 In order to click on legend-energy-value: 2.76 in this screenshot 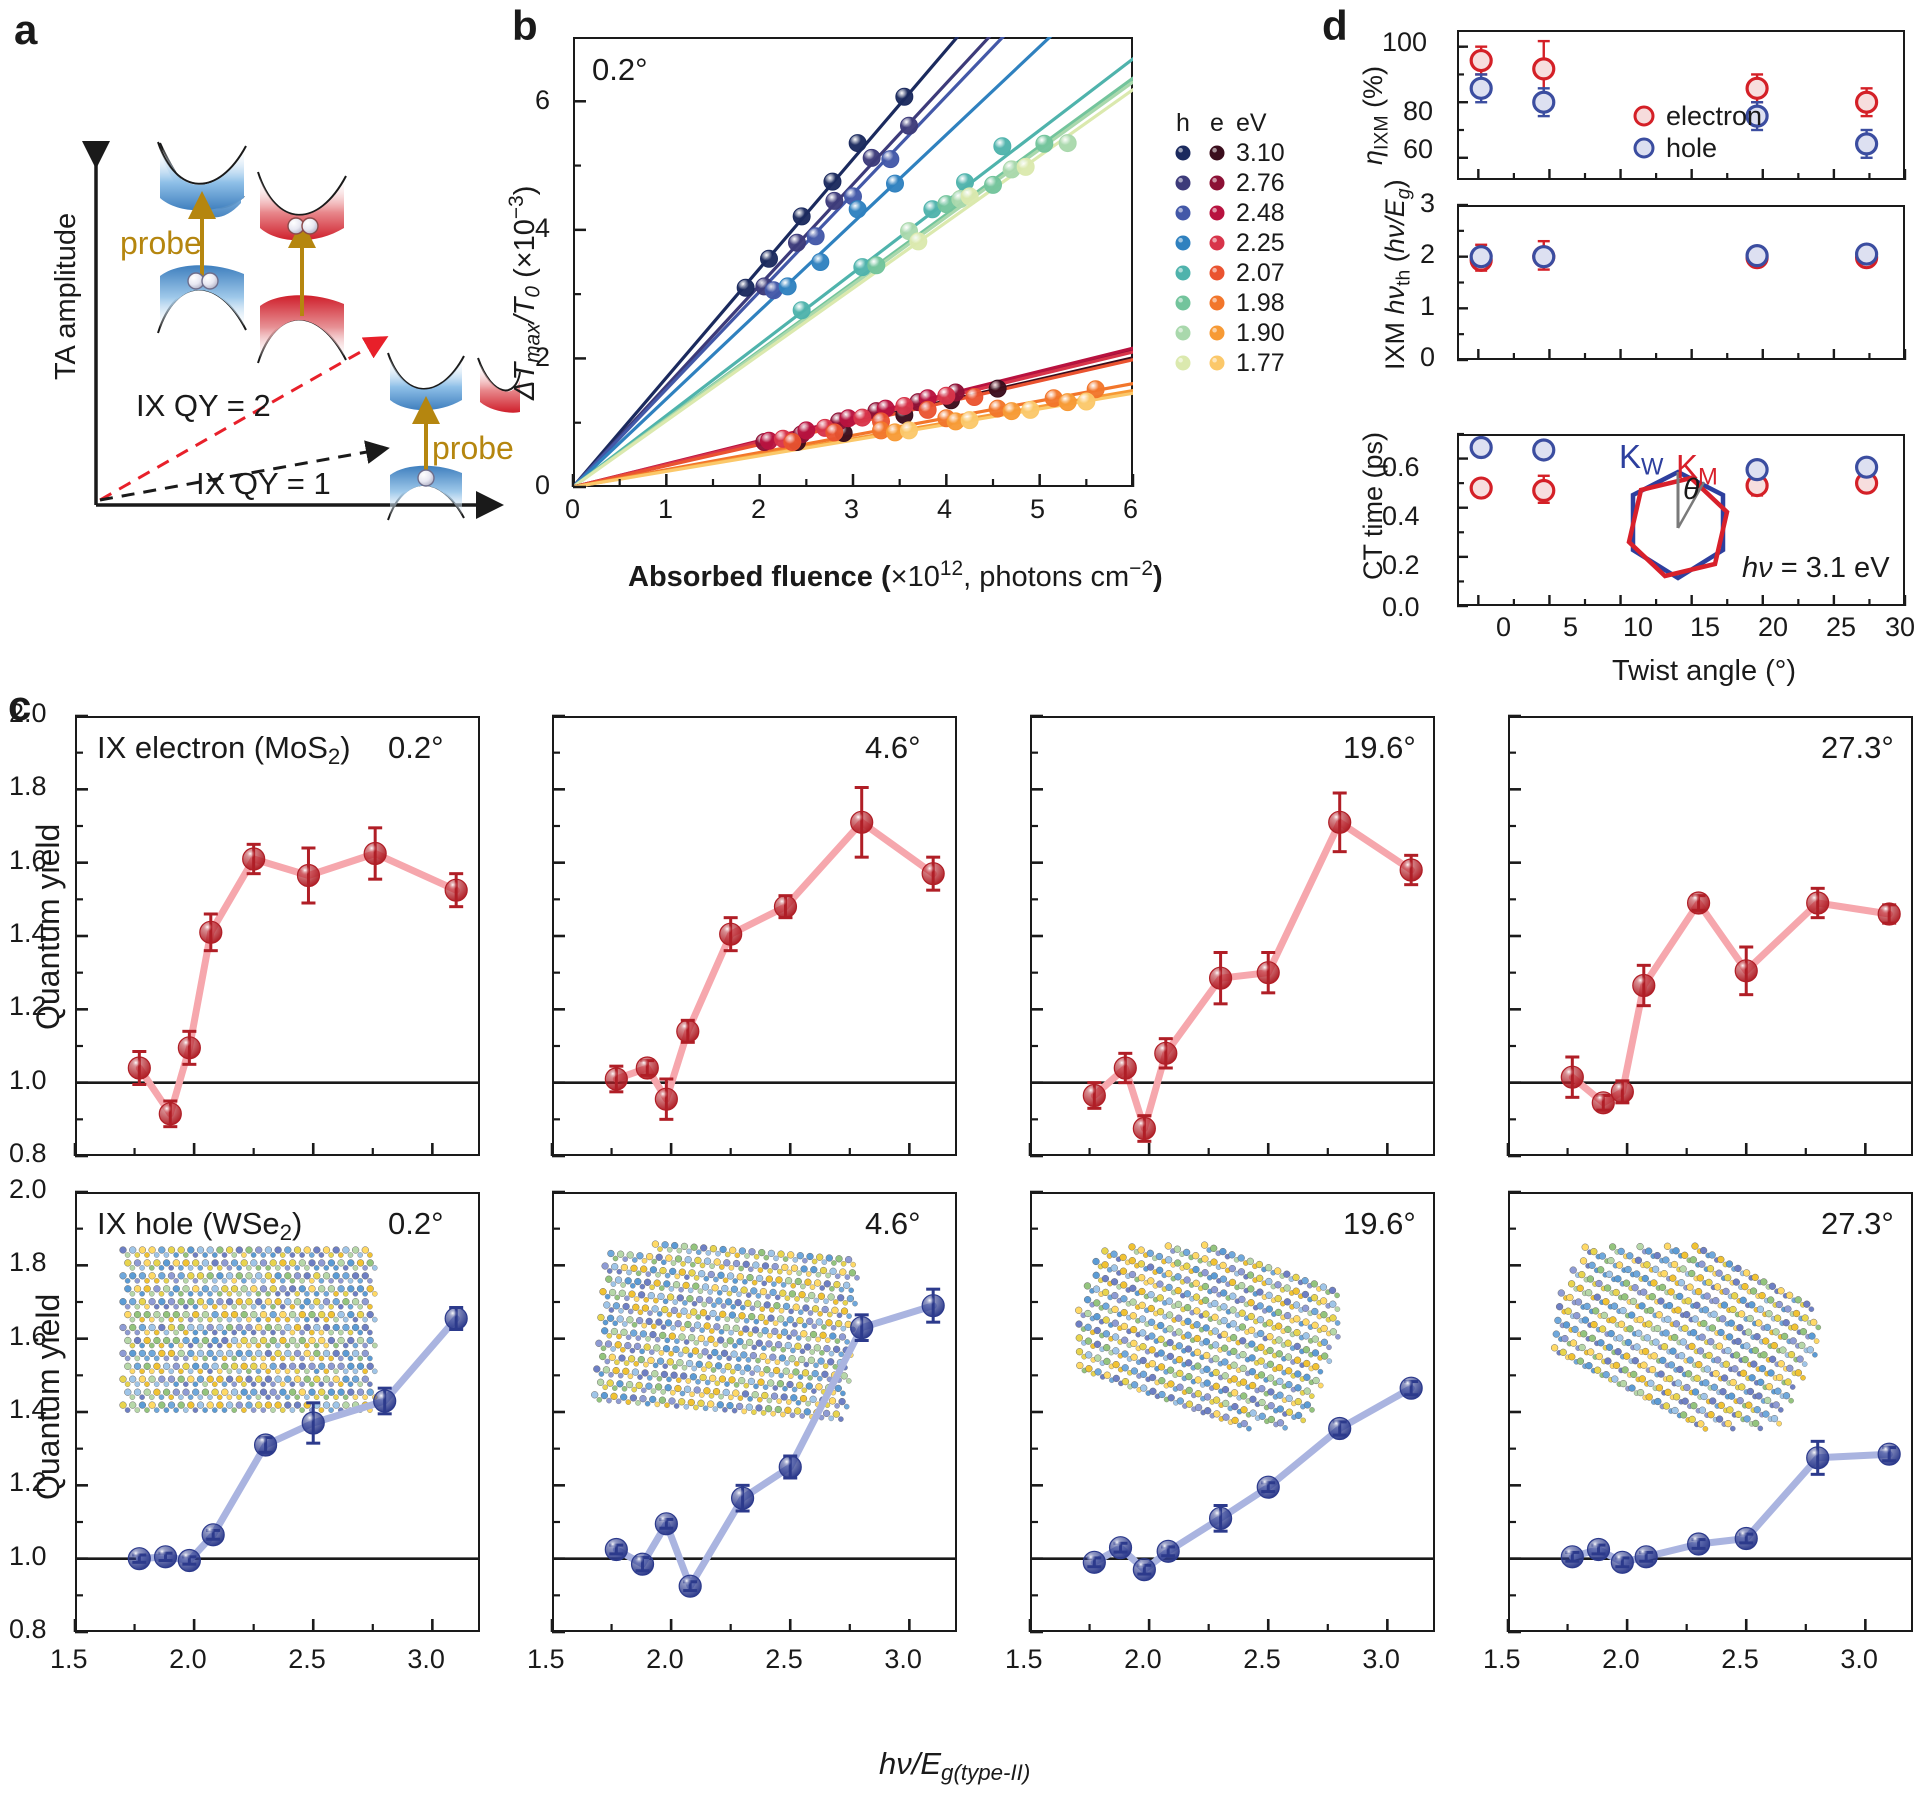, I will do `click(1260, 182)`.